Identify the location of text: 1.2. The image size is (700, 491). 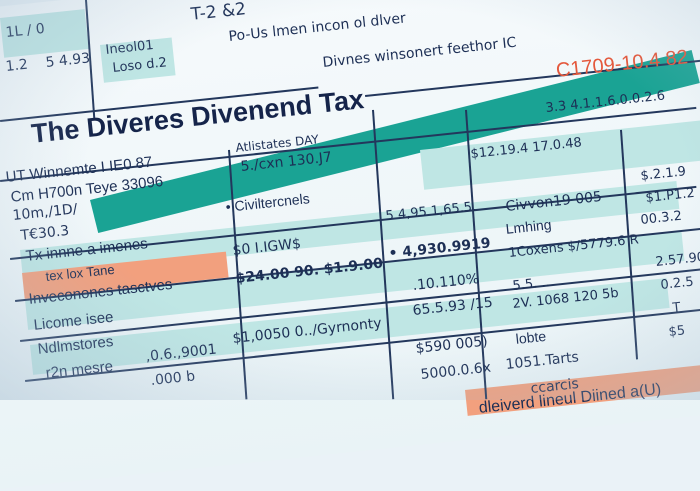
(16, 65).